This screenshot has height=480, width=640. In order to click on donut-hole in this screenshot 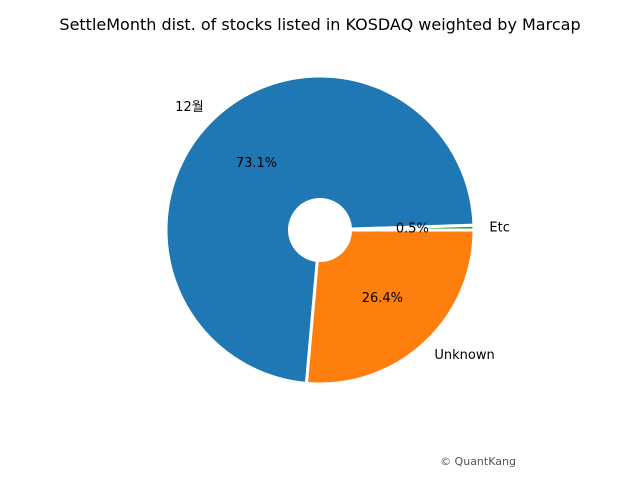, I will do `click(320, 230)`.